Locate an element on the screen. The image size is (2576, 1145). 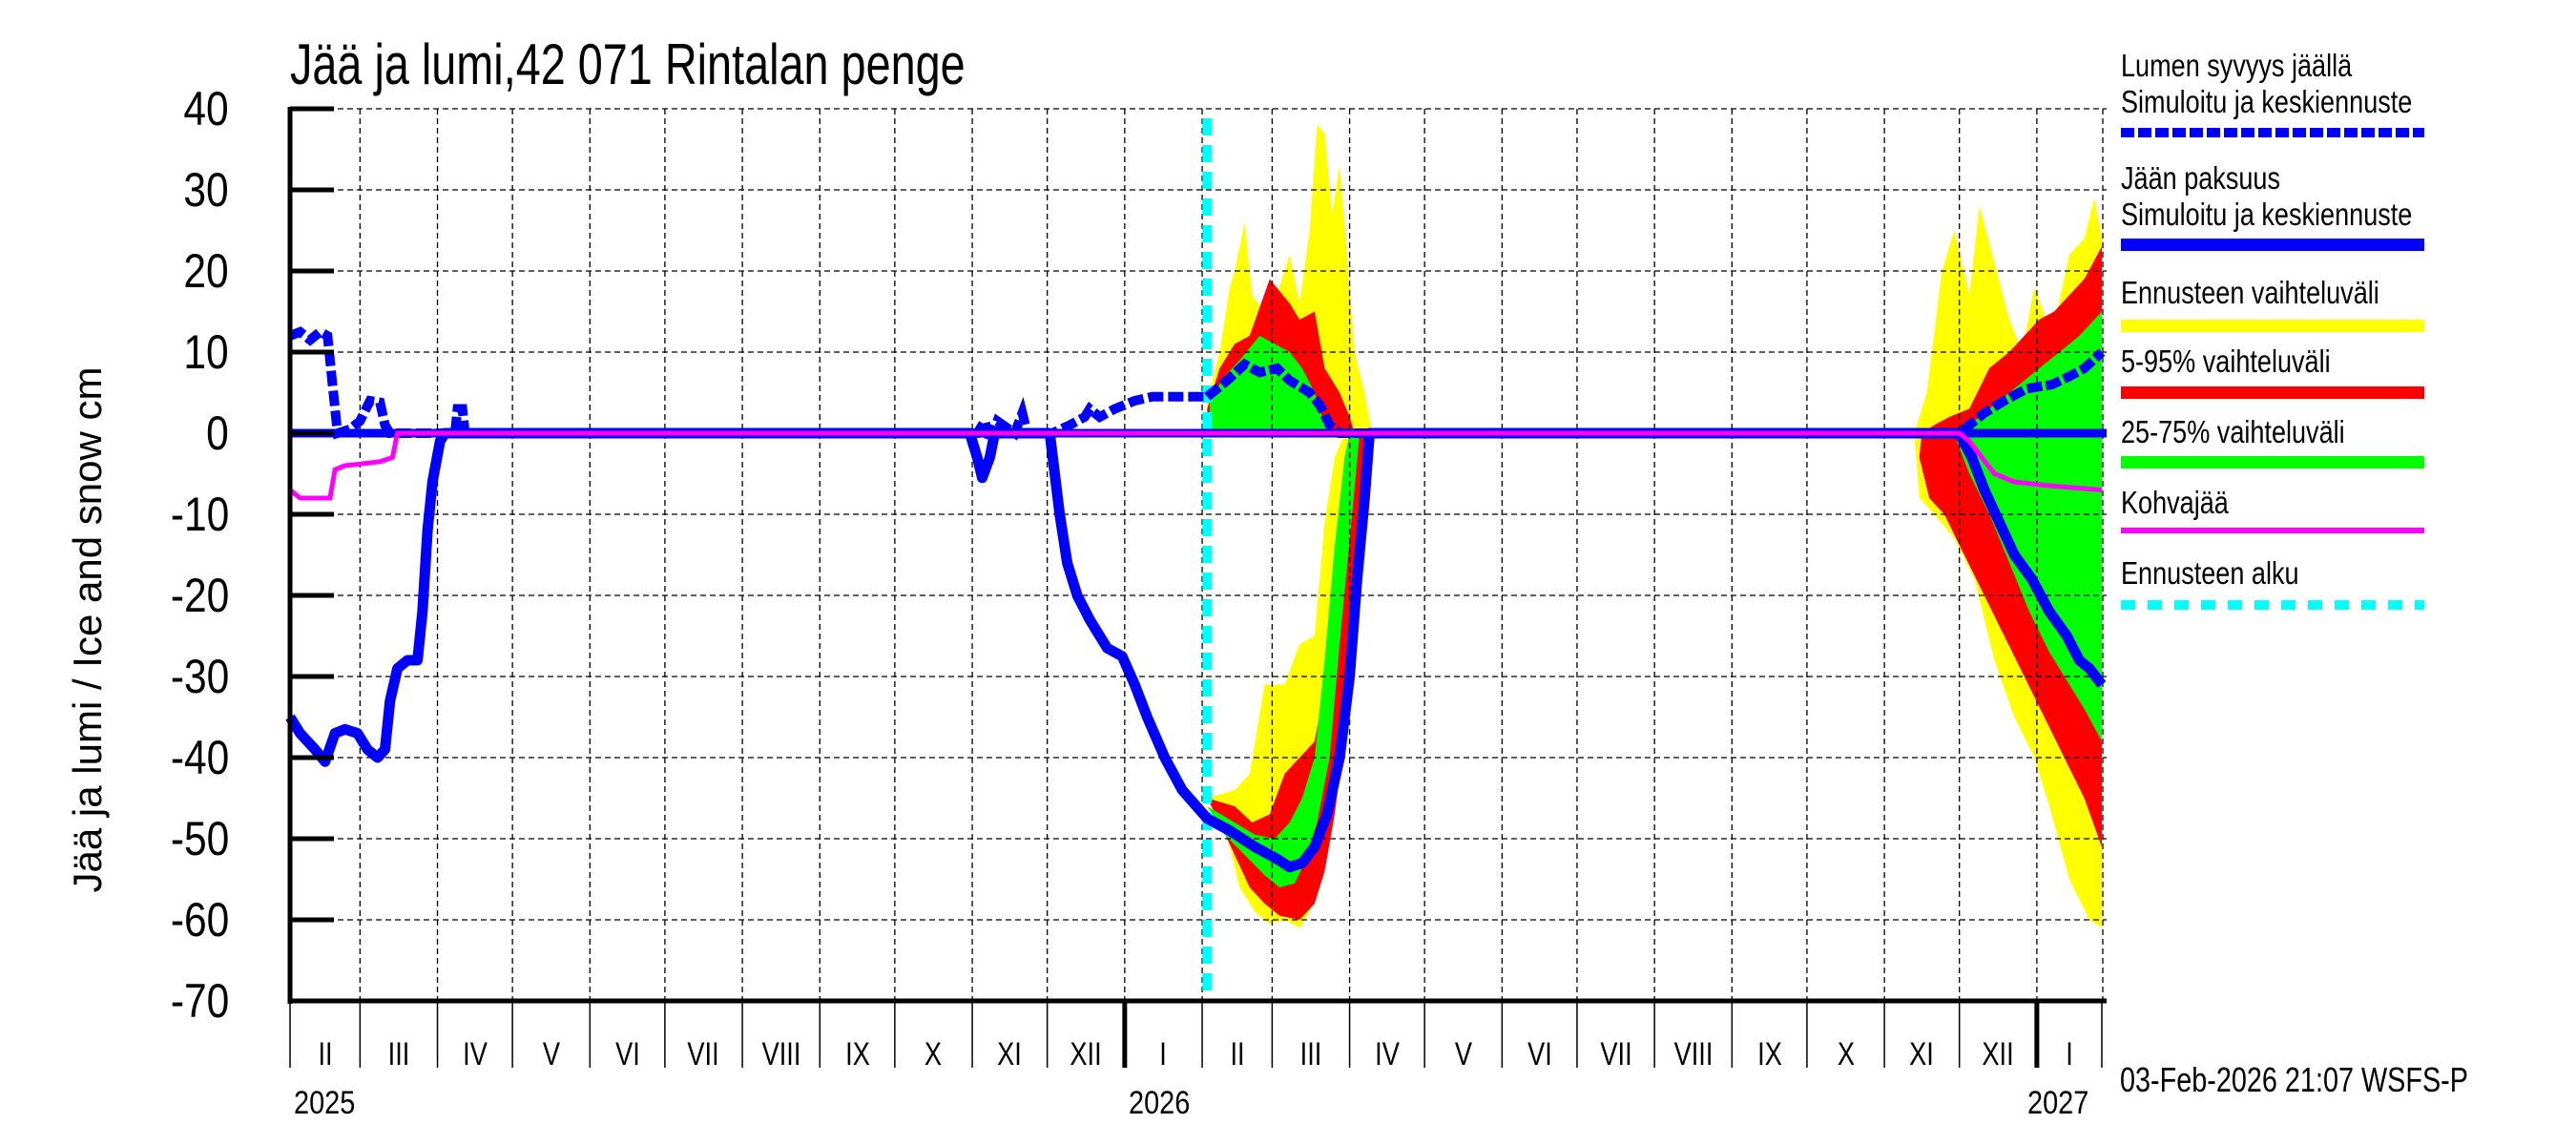
x-year-label: 2027 is located at coordinates (2058, 1103).